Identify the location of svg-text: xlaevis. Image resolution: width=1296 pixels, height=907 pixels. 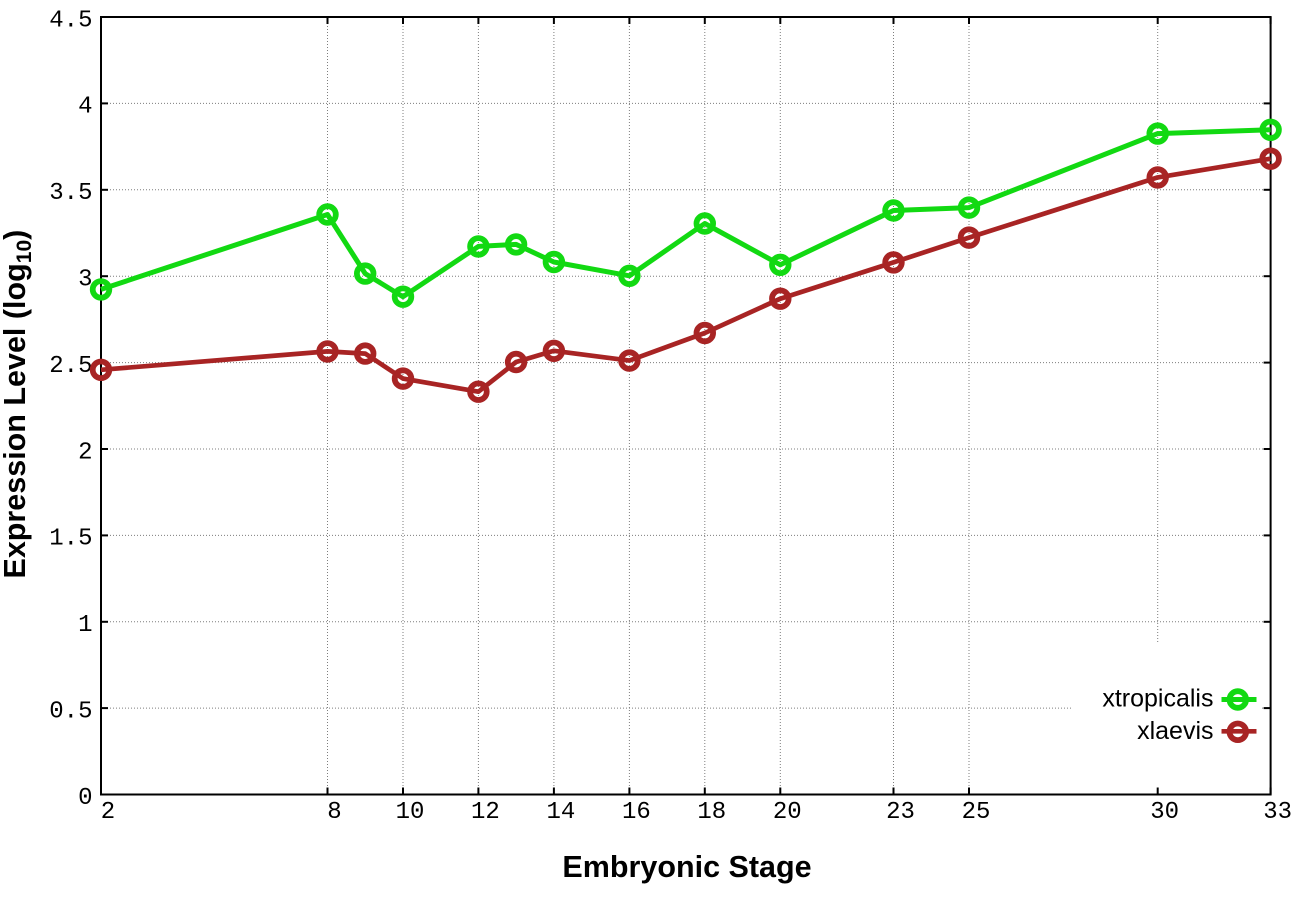
(1175, 731).